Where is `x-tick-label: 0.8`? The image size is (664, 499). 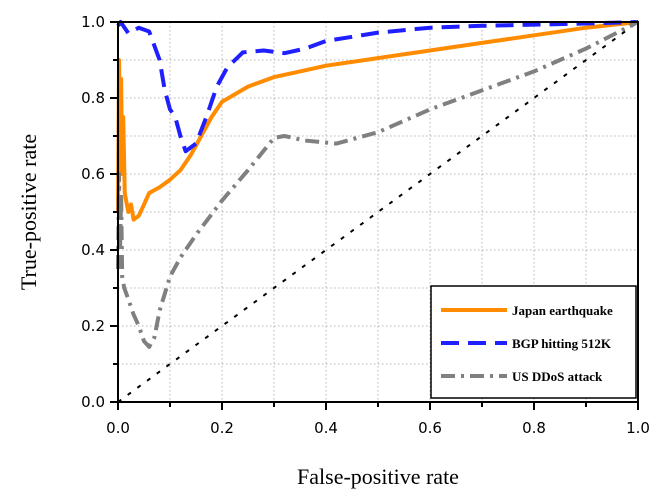
x-tick-label: 0.8 is located at coordinates (534, 428).